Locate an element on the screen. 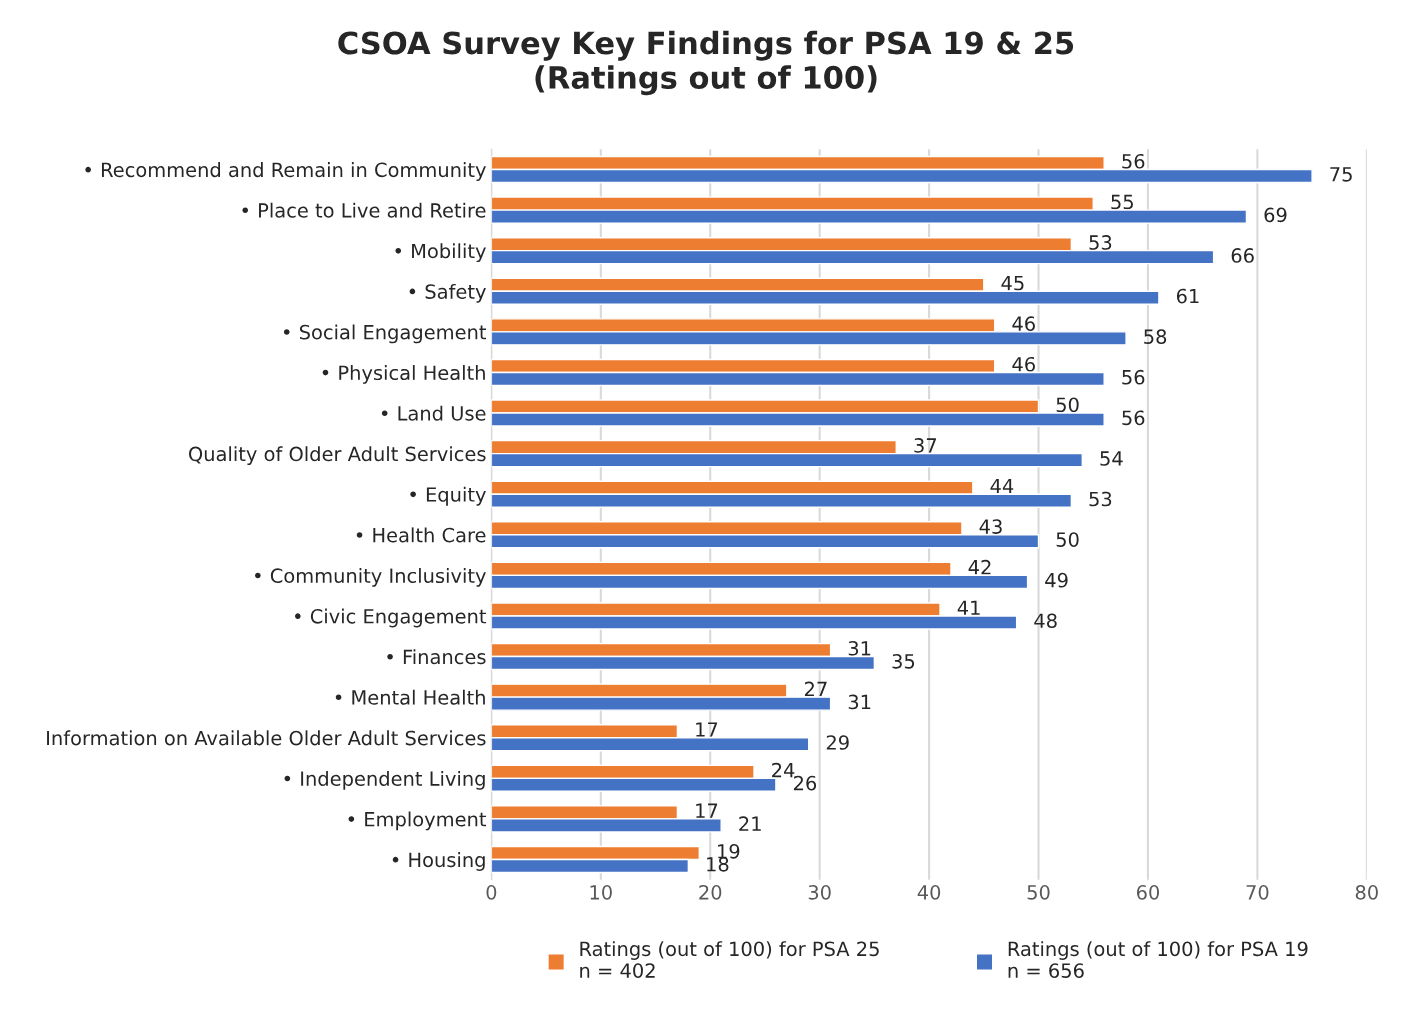  y-tick-label: • Employment is located at coordinates (417, 821).